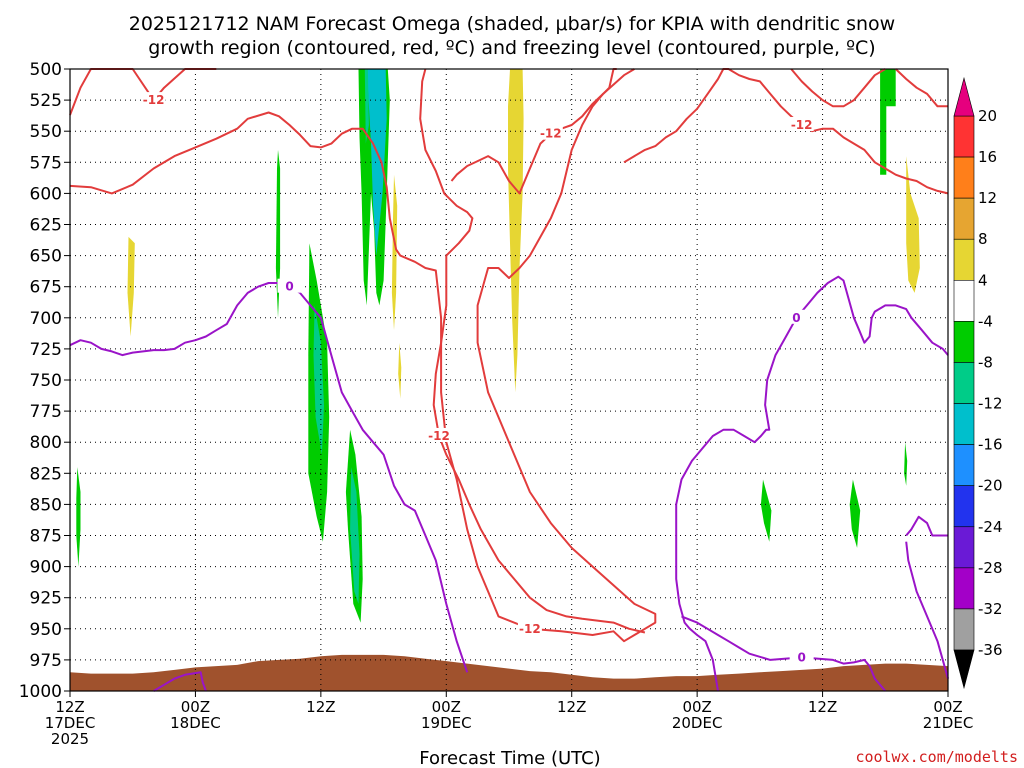 This screenshot has width=1024, height=768. What do you see at coordinates (964, 669) in the screenshot?
I see `colorbar-bottom-arrow` at bounding box center [964, 669].